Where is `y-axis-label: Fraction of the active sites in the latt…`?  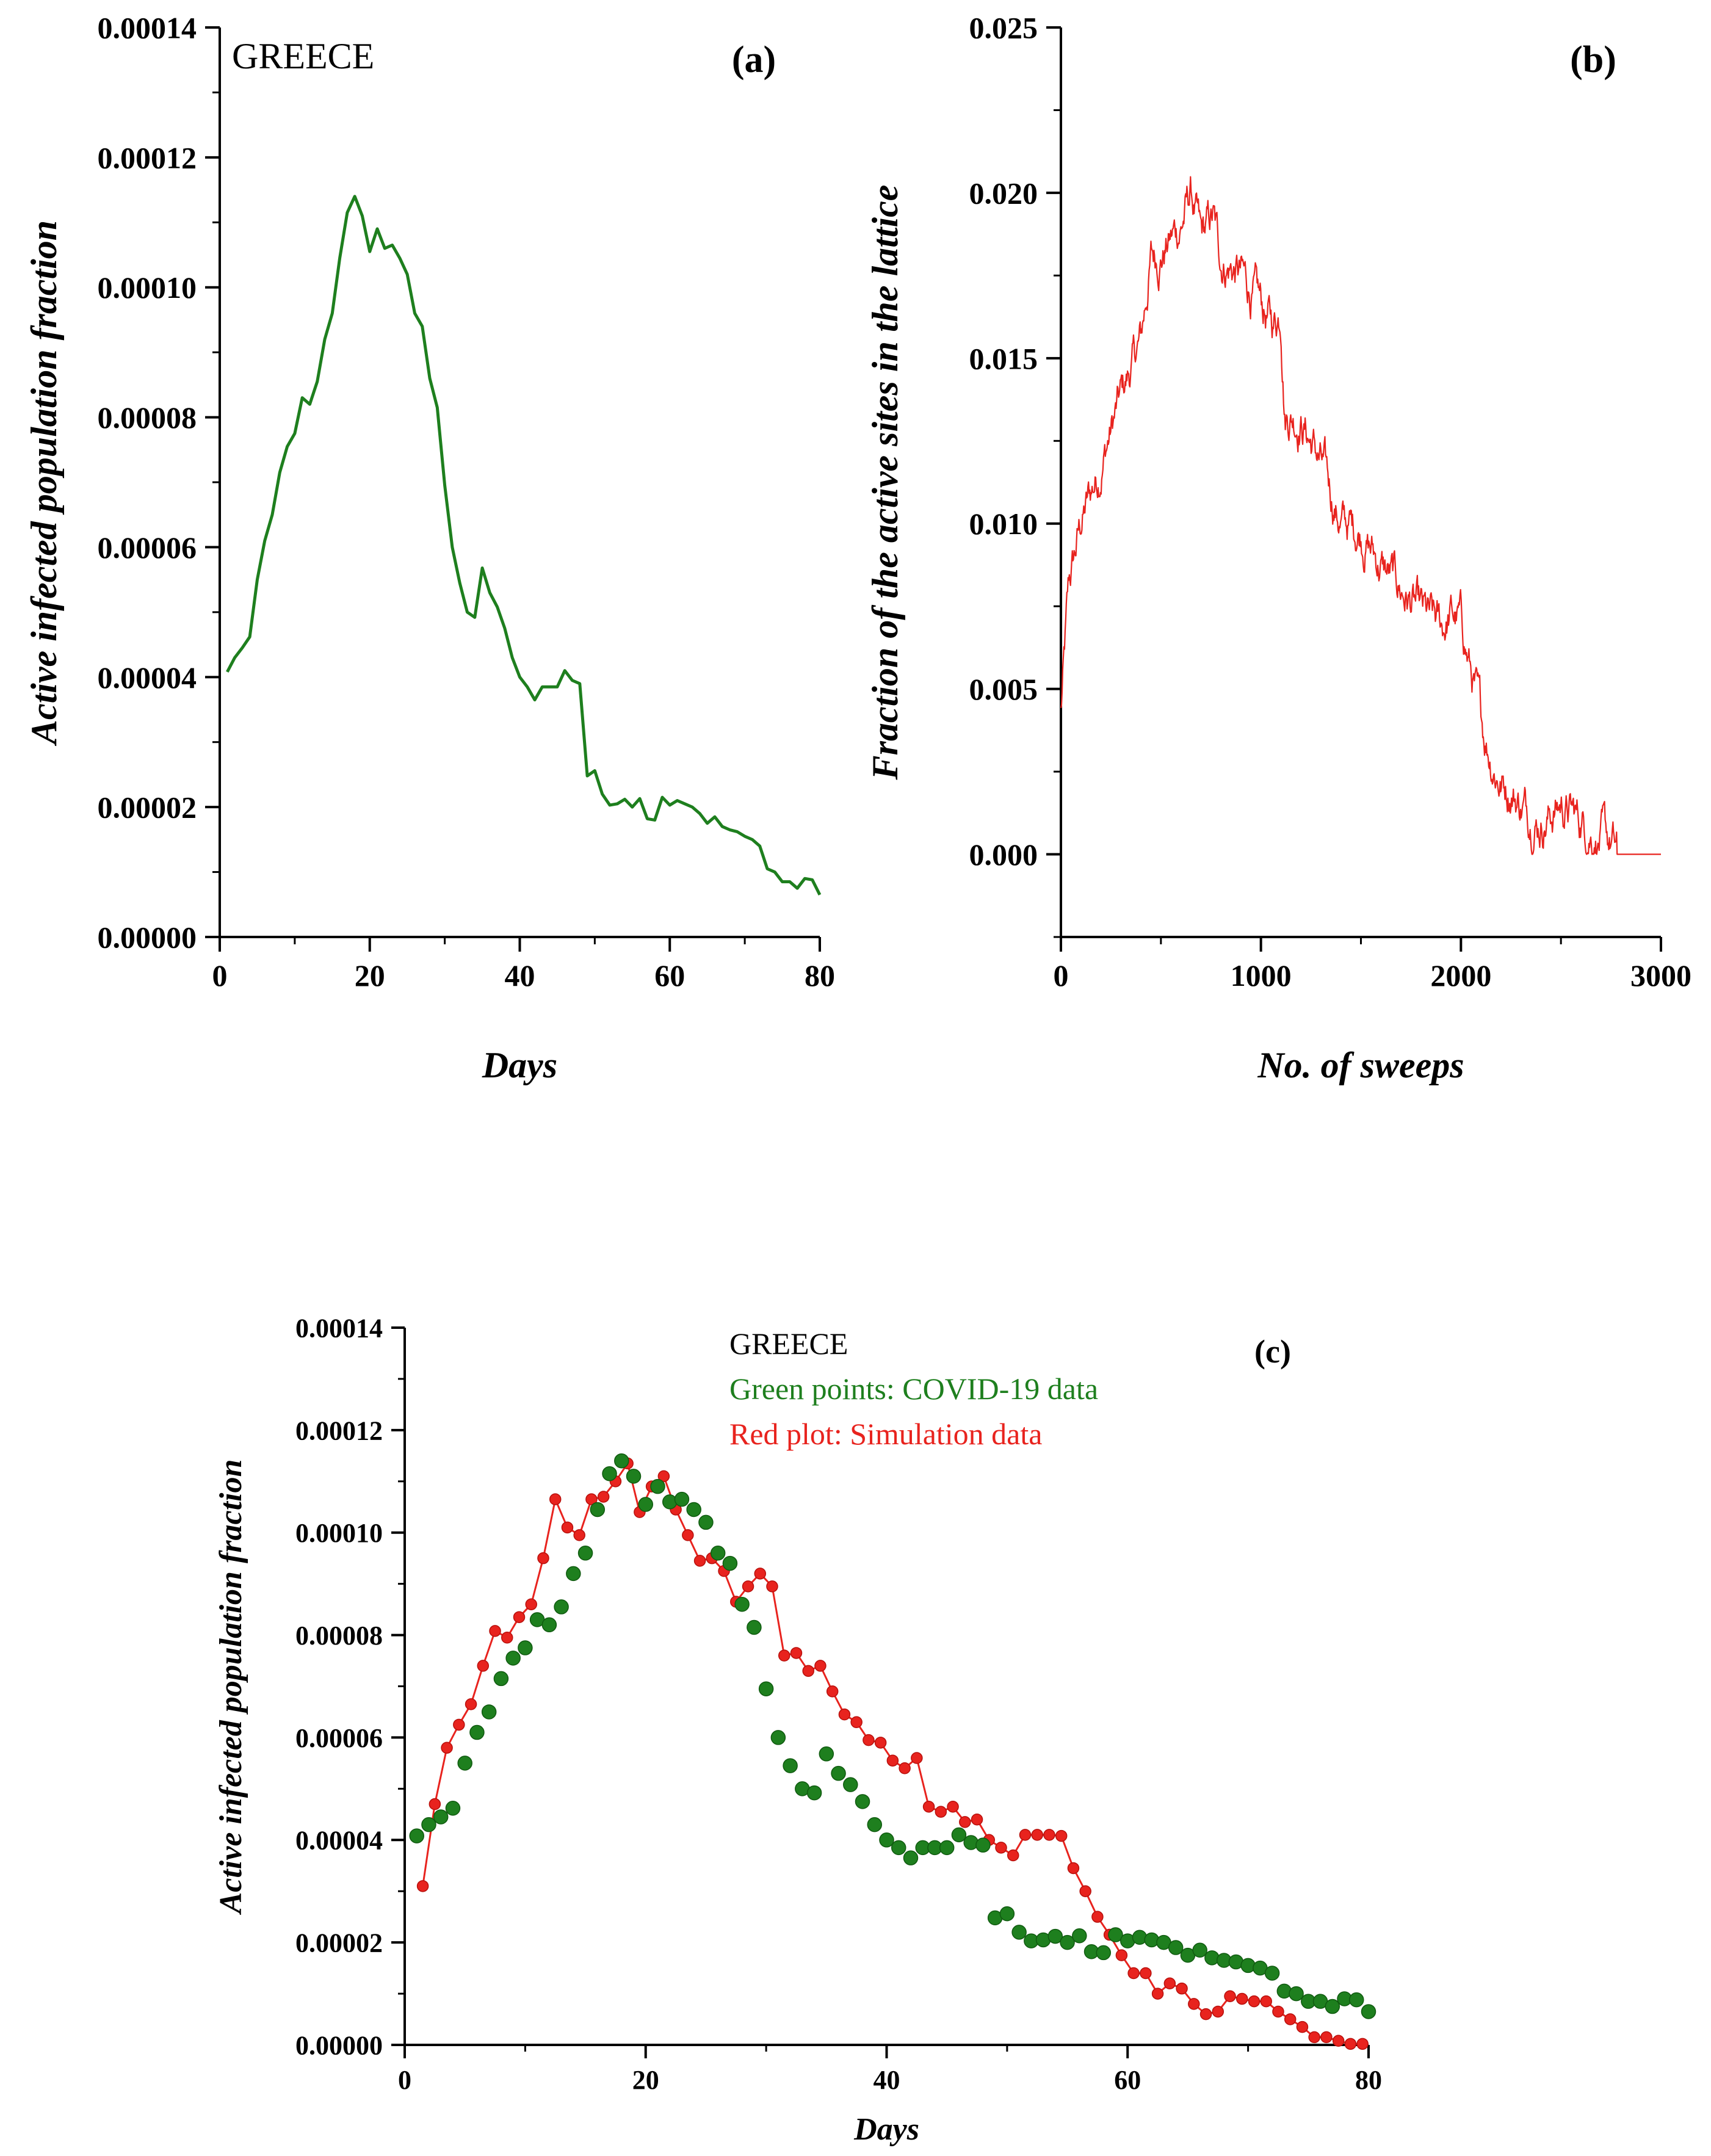
y-axis-label: Fraction of the active sites in the latt… is located at coordinates (885, 483).